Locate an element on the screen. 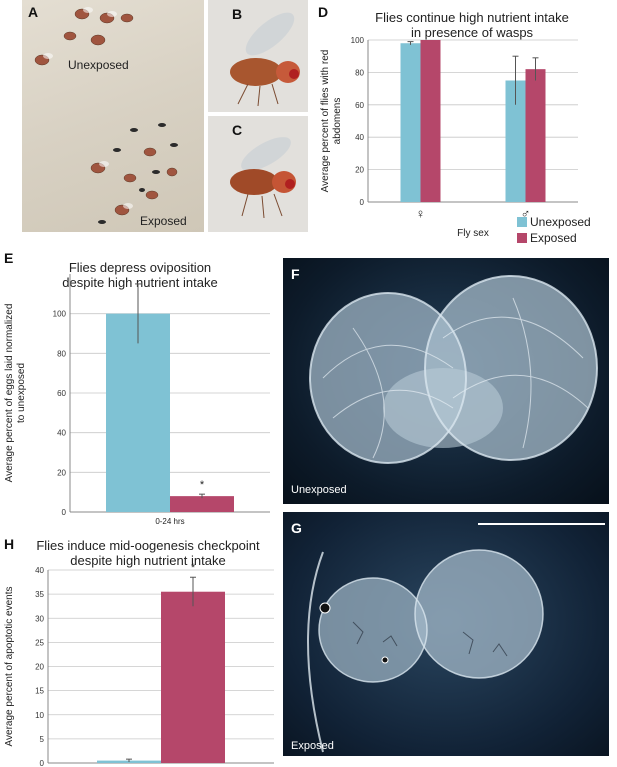 The width and height of the screenshot is (617, 767). panel-f-caption: Unexposed is located at coordinates (319, 490).